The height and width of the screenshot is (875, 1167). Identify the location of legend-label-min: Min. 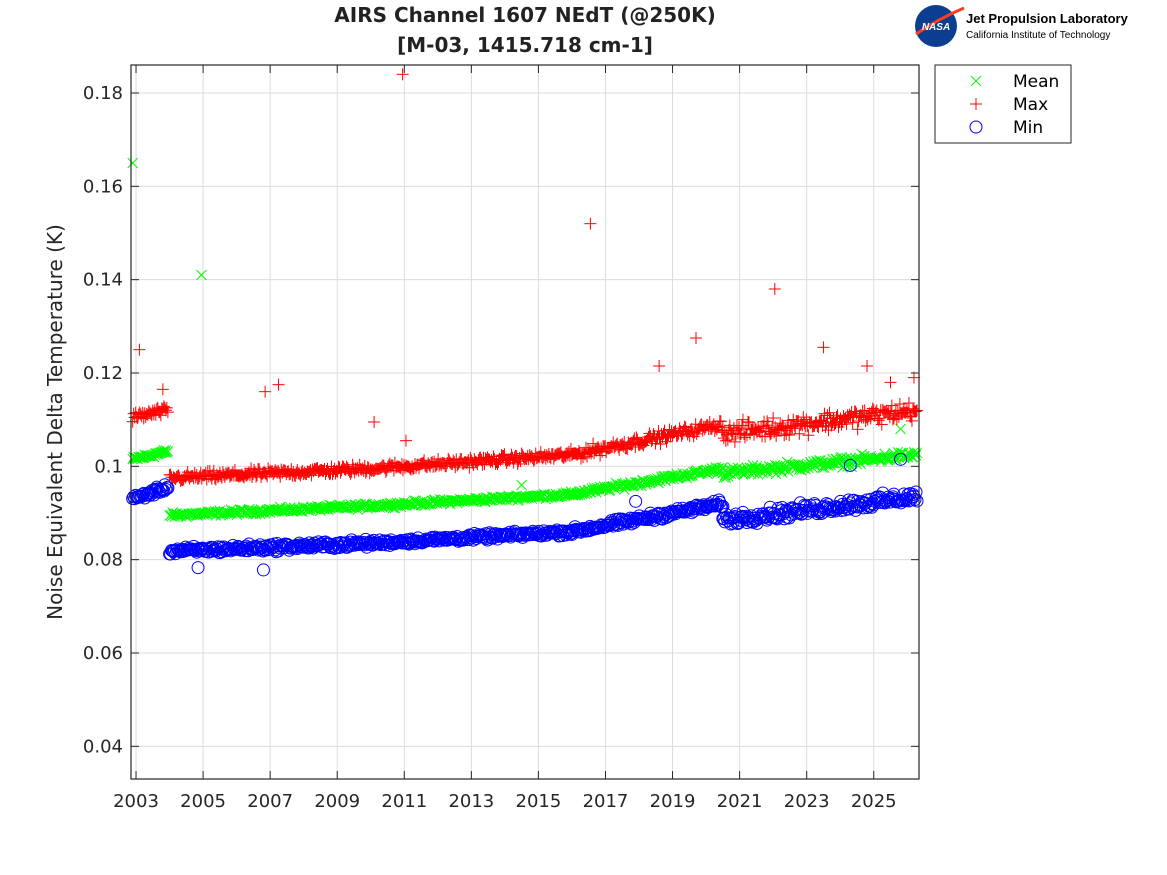
(1028, 128).